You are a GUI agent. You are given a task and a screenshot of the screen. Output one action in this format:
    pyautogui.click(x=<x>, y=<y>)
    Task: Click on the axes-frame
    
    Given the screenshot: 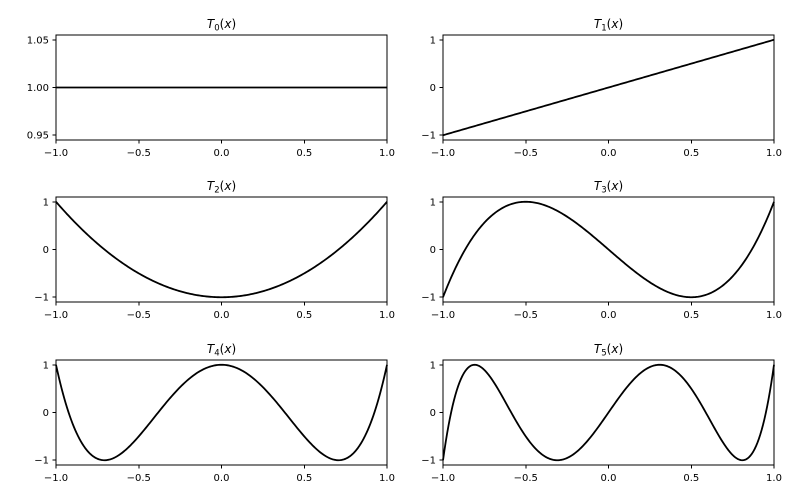 What is the action you would take?
    pyautogui.click(x=221, y=412)
    